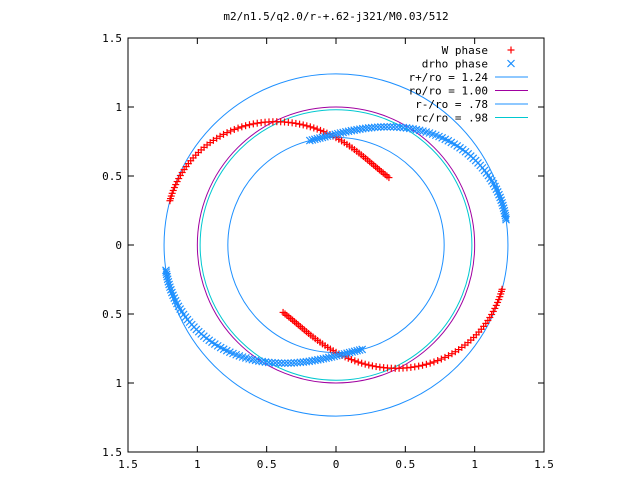  I want to click on x-tick-label: 1, so click(197, 464).